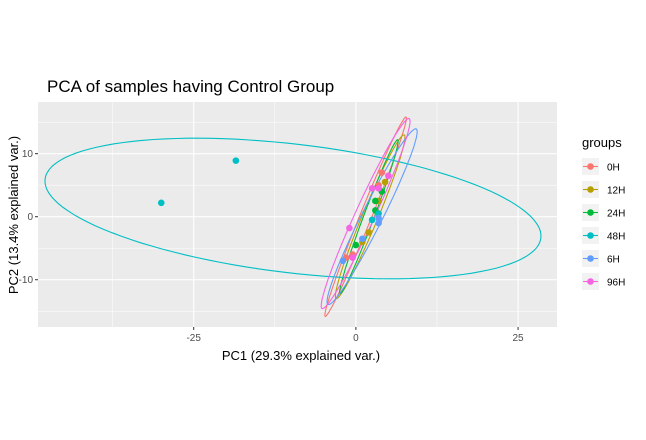 The image size is (646, 440). Describe the element at coordinates (616, 214) in the screenshot. I see `legend-label: 24H` at that location.